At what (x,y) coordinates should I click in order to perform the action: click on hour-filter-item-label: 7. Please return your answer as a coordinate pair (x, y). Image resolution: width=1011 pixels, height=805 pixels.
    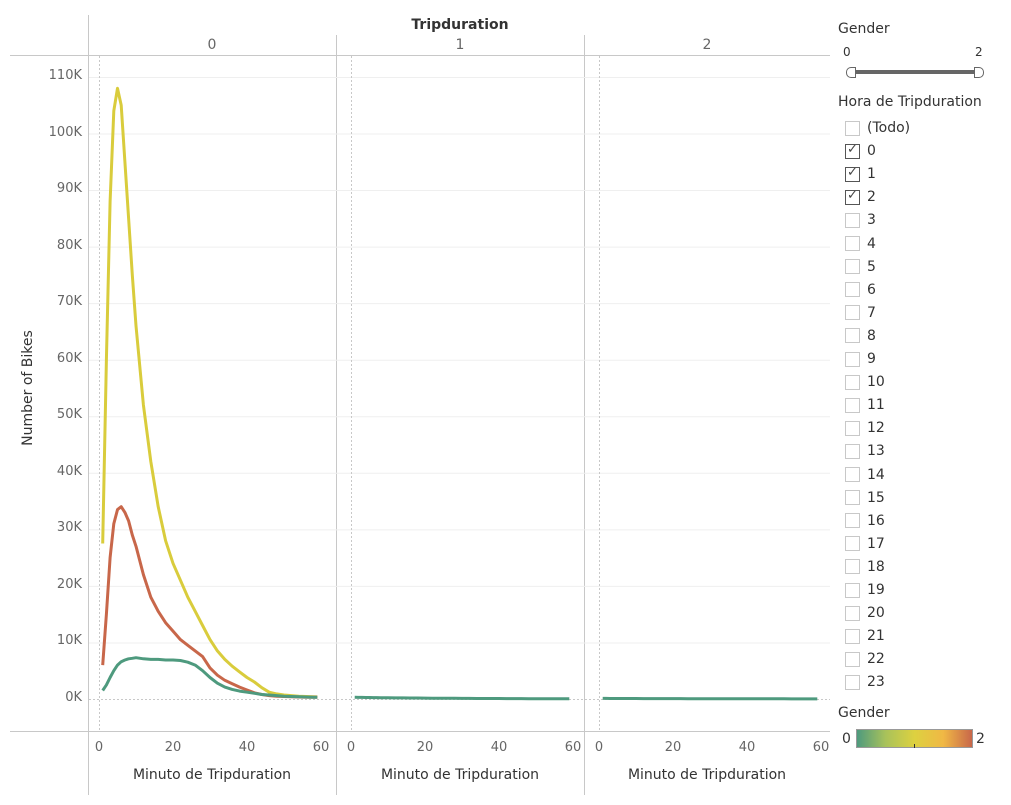
    Looking at the image, I should click on (871, 312).